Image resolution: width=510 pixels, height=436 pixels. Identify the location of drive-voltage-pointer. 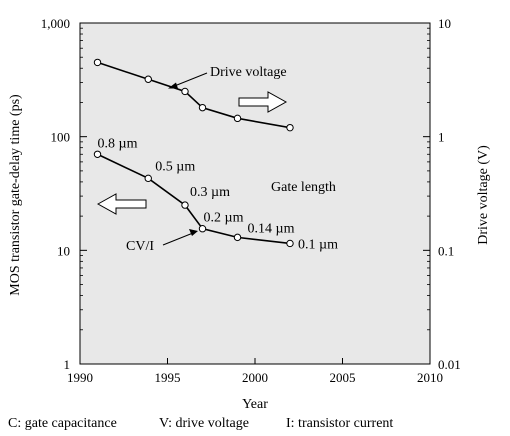
(189, 80).